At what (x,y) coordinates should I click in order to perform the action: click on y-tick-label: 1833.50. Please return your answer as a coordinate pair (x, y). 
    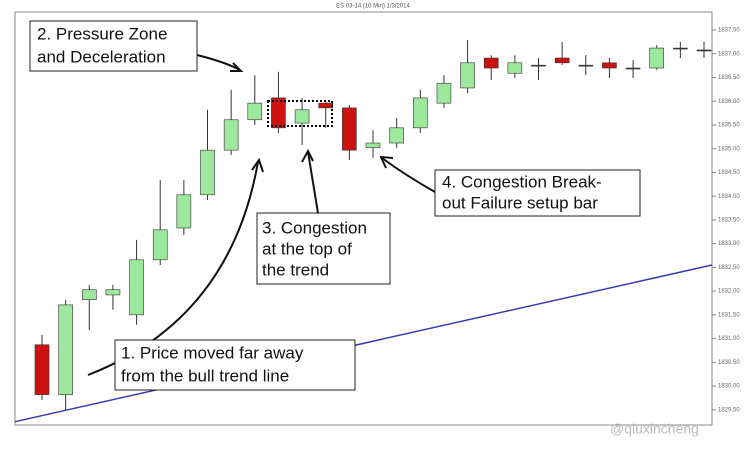
    Looking at the image, I should click on (729, 221).